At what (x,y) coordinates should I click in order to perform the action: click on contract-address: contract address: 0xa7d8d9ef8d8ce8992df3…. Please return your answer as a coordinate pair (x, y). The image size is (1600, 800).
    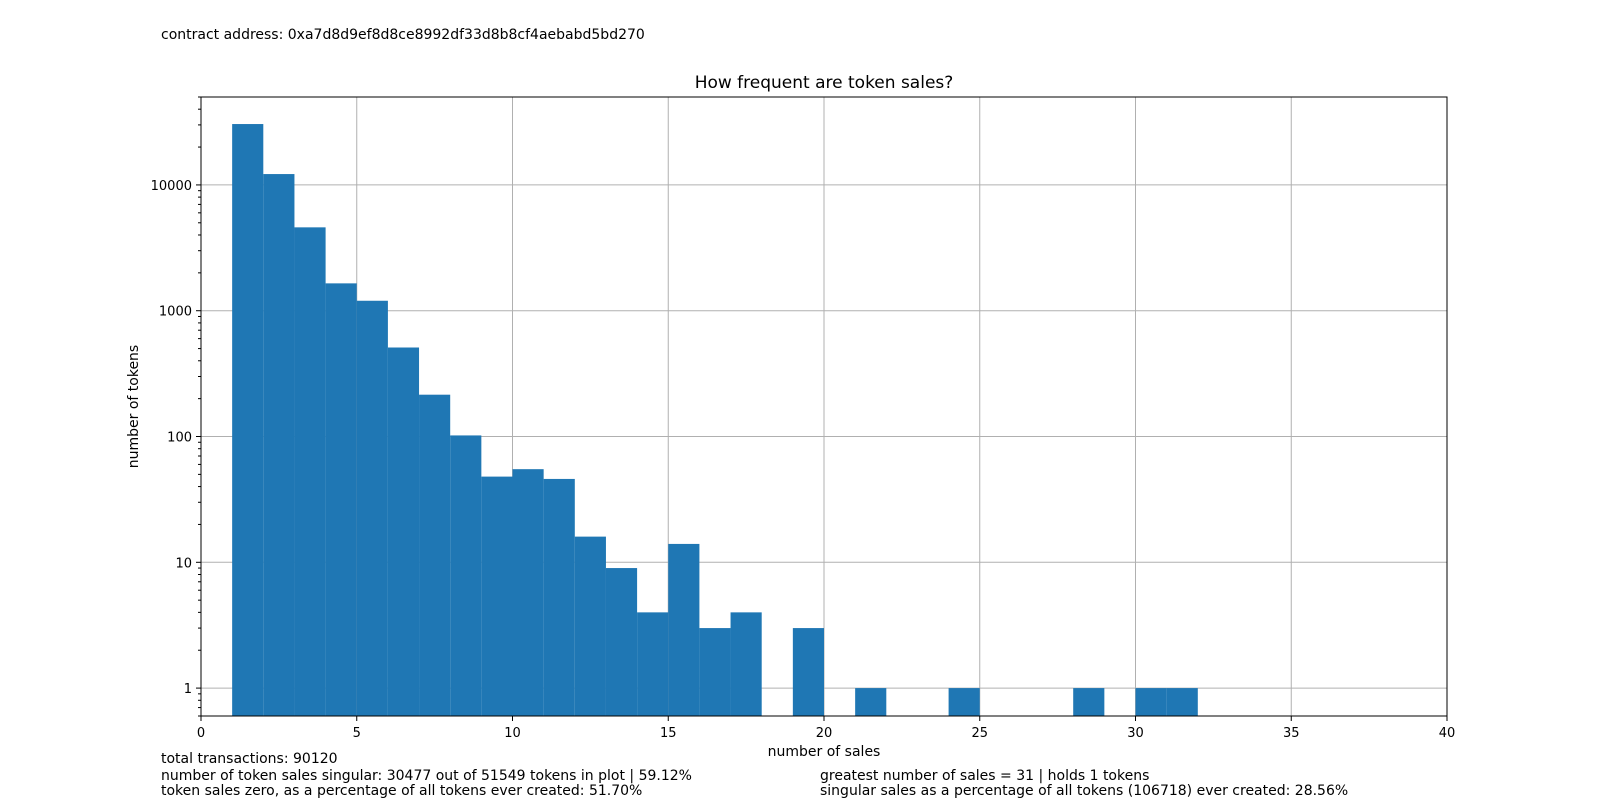
    Looking at the image, I should click on (403, 35).